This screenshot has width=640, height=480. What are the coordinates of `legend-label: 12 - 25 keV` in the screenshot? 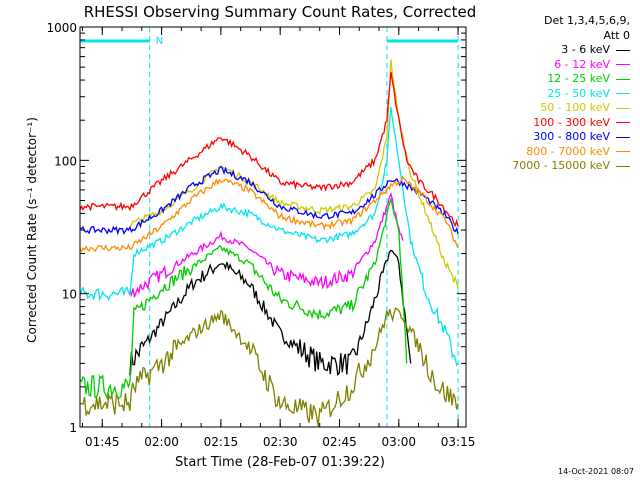 It's located at (578, 78).